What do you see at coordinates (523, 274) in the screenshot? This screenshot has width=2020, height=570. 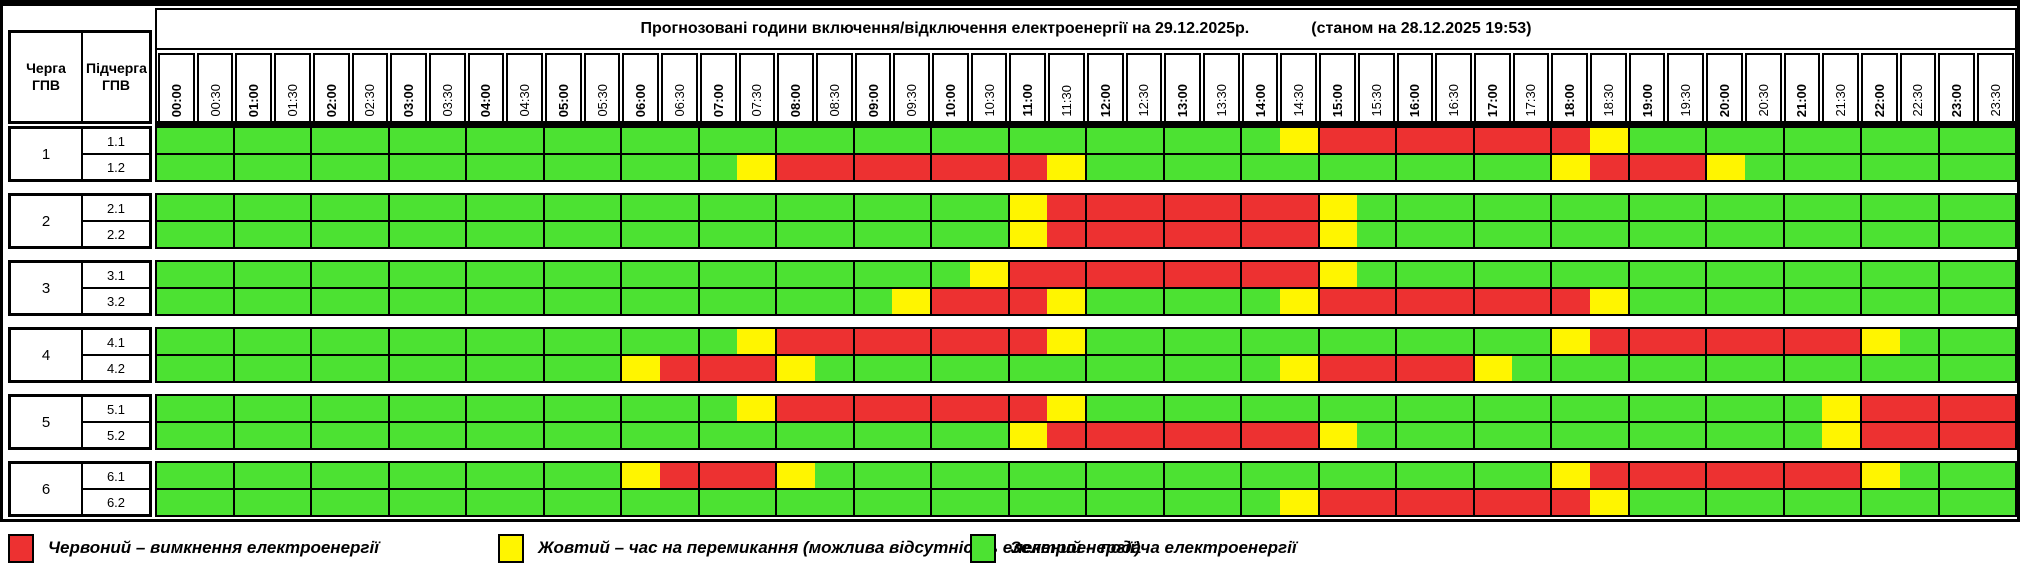 I see `slot-3.1-04:30` at bounding box center [523, 274].